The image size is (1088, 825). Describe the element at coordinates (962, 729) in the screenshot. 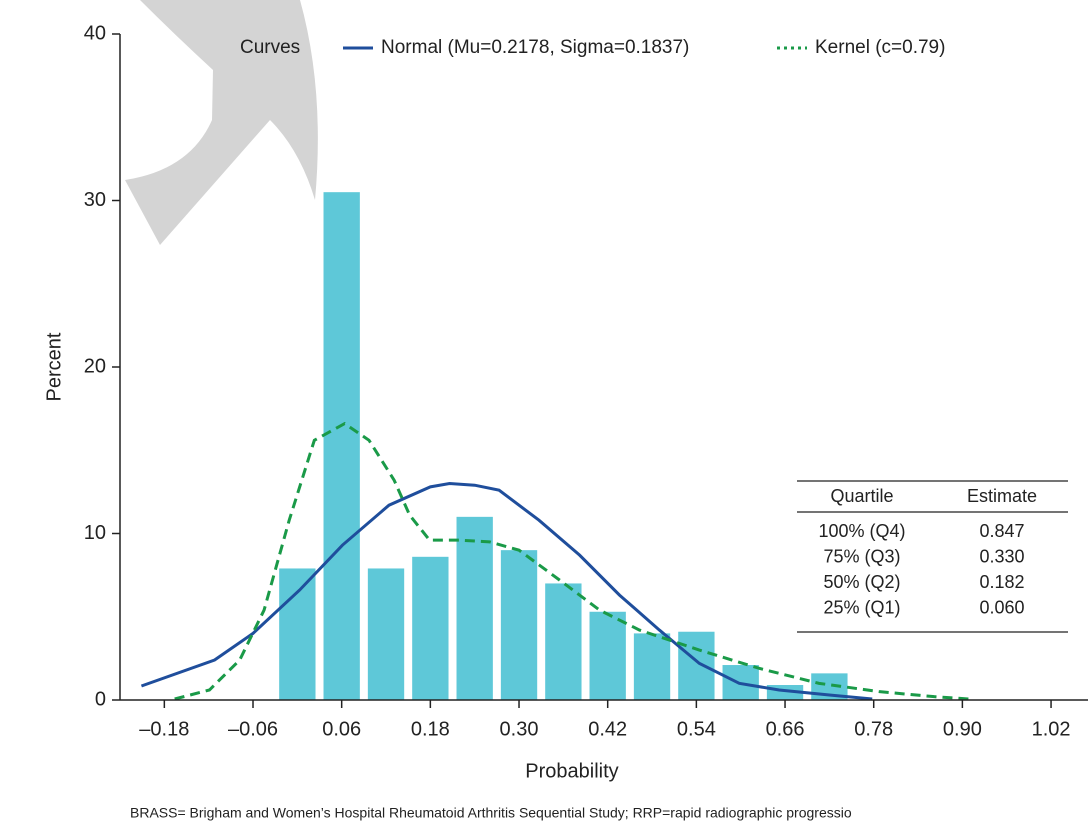

I see `x-tick-label: 0.90` at that location.